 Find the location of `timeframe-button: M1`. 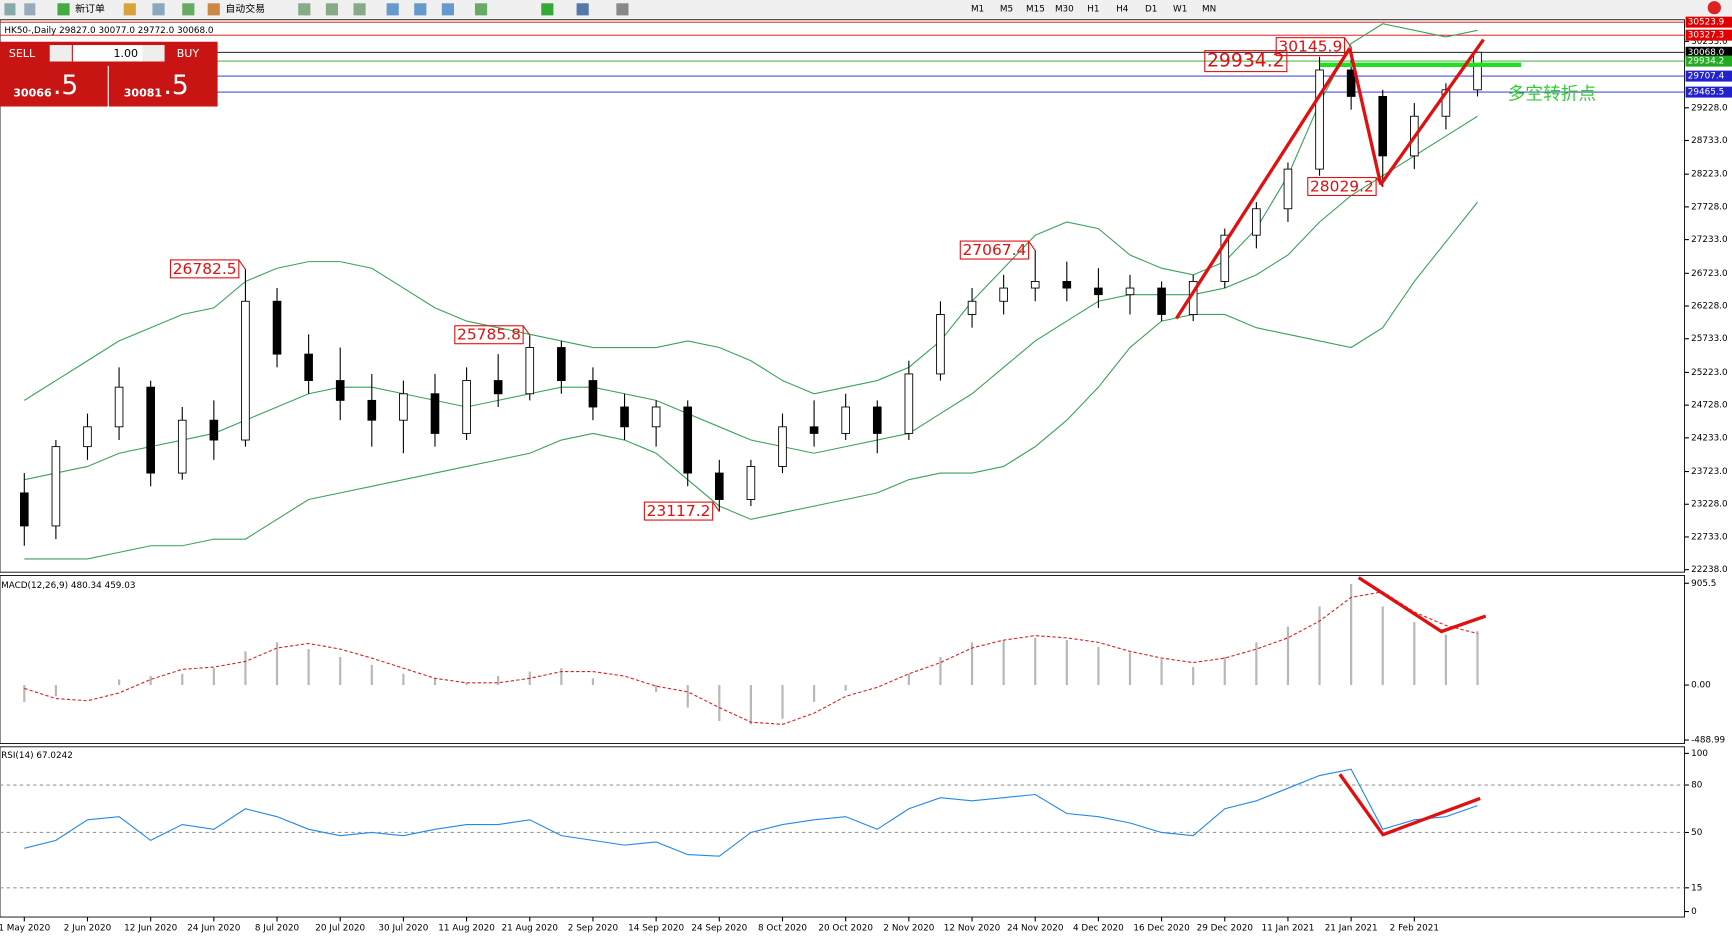

timeframe-button: M1 is located at coordinates (977, 9).